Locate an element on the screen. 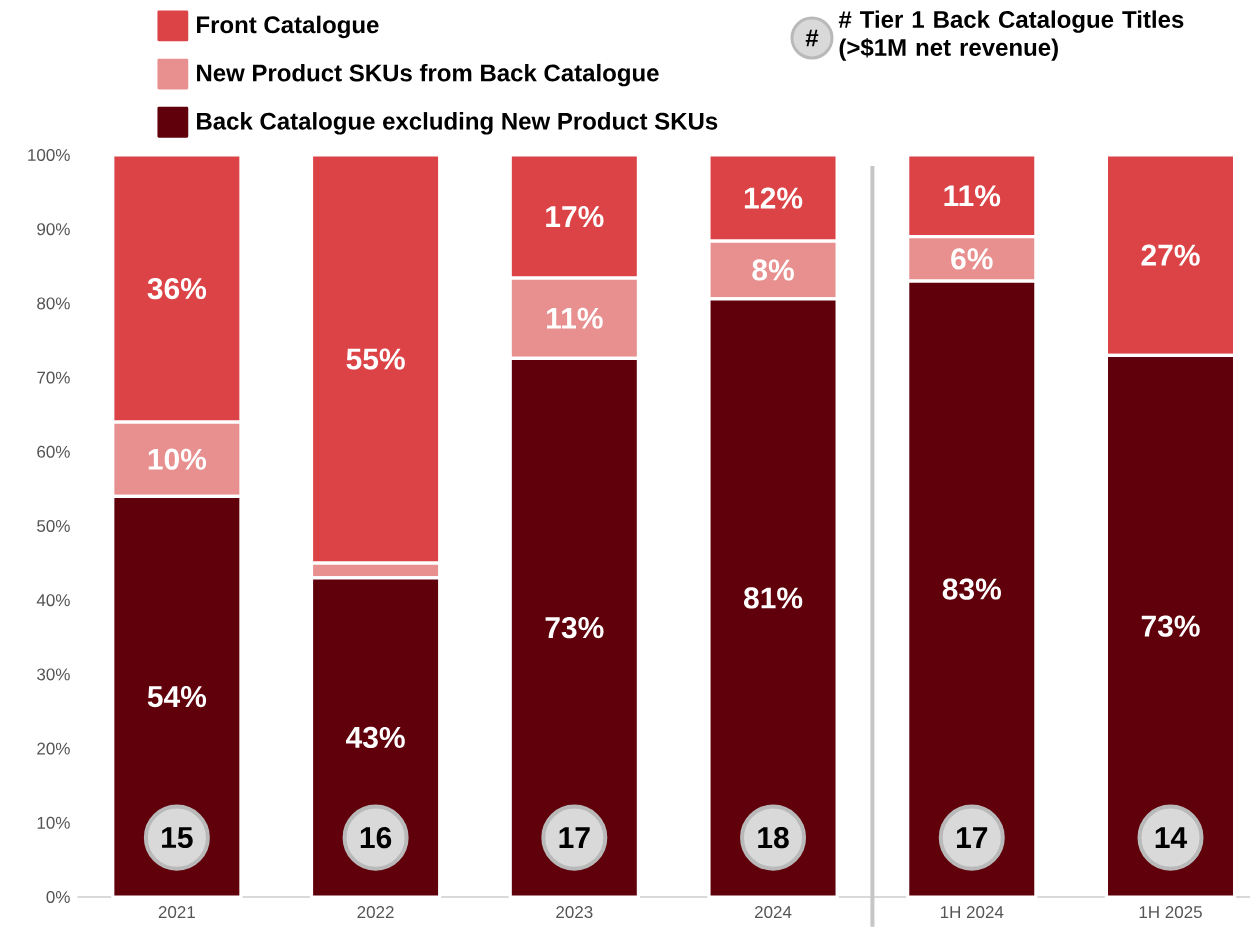 The image size is (1250, 930). legend-label: Back Catalogue excluding New Product SKUs is located at coordinates (457, 123).